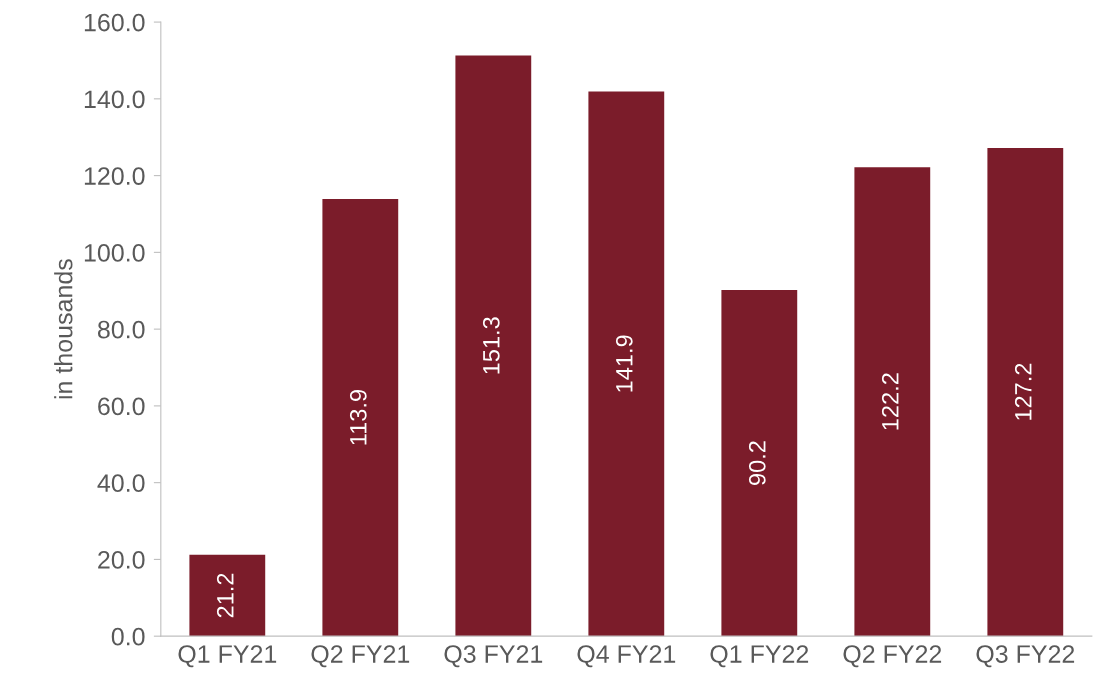 The image size is (1094, 690). I want to click on data-label: 141.9, so click(624, 363).